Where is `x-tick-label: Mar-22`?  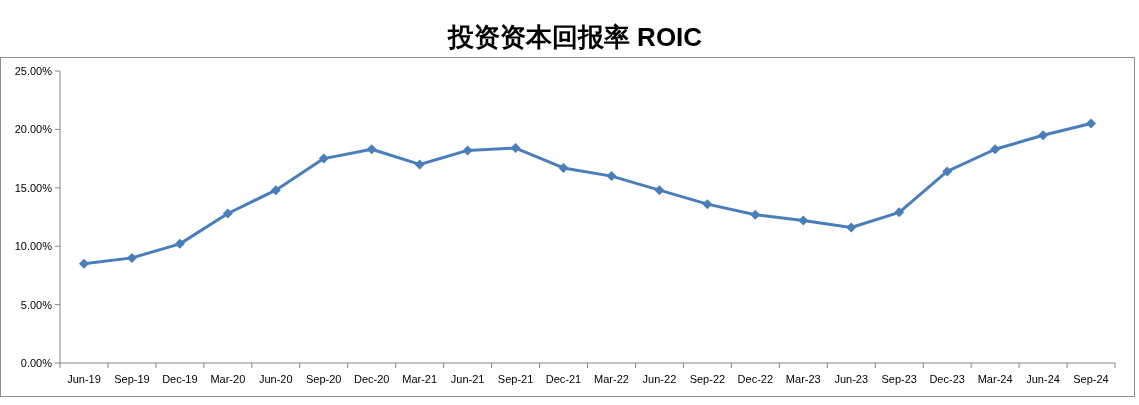 x-tick-label: Mar-22 is located at coordinates (611, 379).